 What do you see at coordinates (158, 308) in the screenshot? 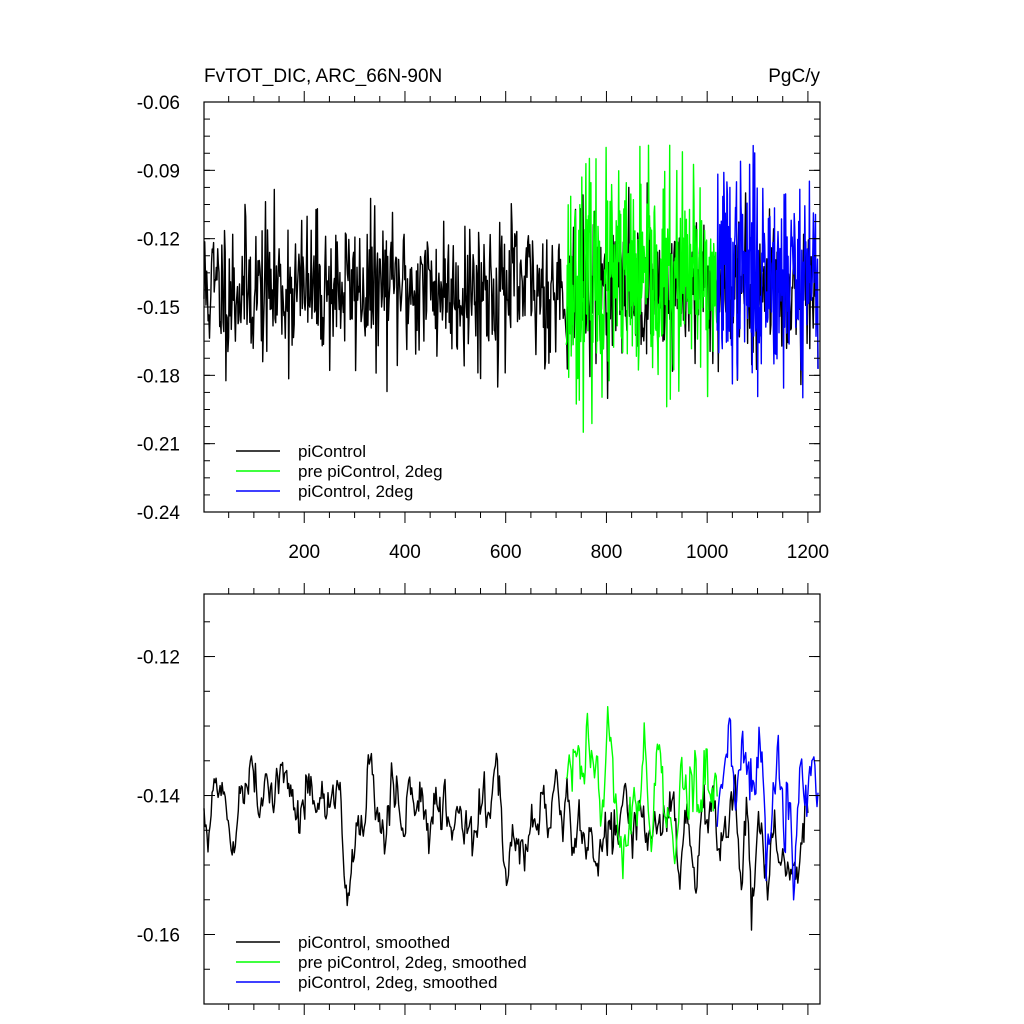
I see `y-tick-label: -0.15` at bounding box center [158, 308].